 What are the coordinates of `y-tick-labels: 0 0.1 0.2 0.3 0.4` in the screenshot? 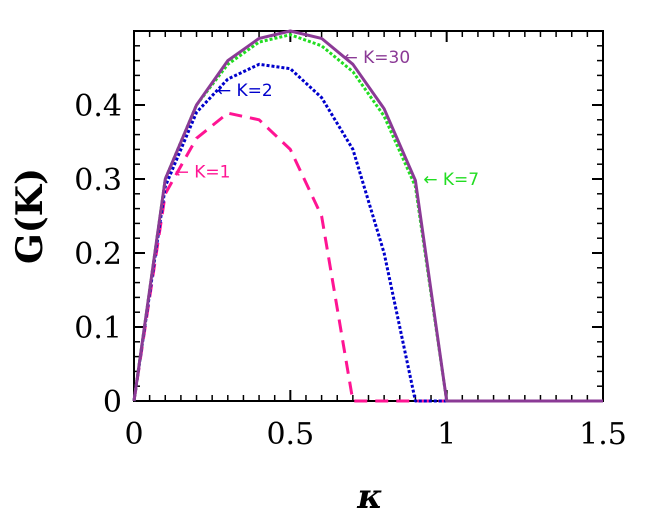 It's located at (98, 254).